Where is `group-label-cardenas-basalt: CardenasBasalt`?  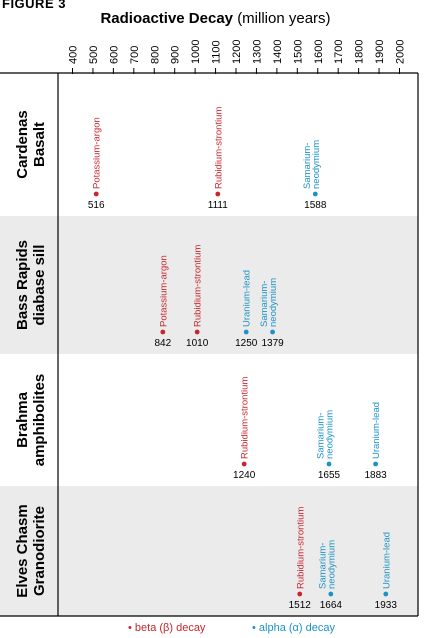 group-label-cardenas-basalt: CardenasBasalt is located at coordinates (31, 144).